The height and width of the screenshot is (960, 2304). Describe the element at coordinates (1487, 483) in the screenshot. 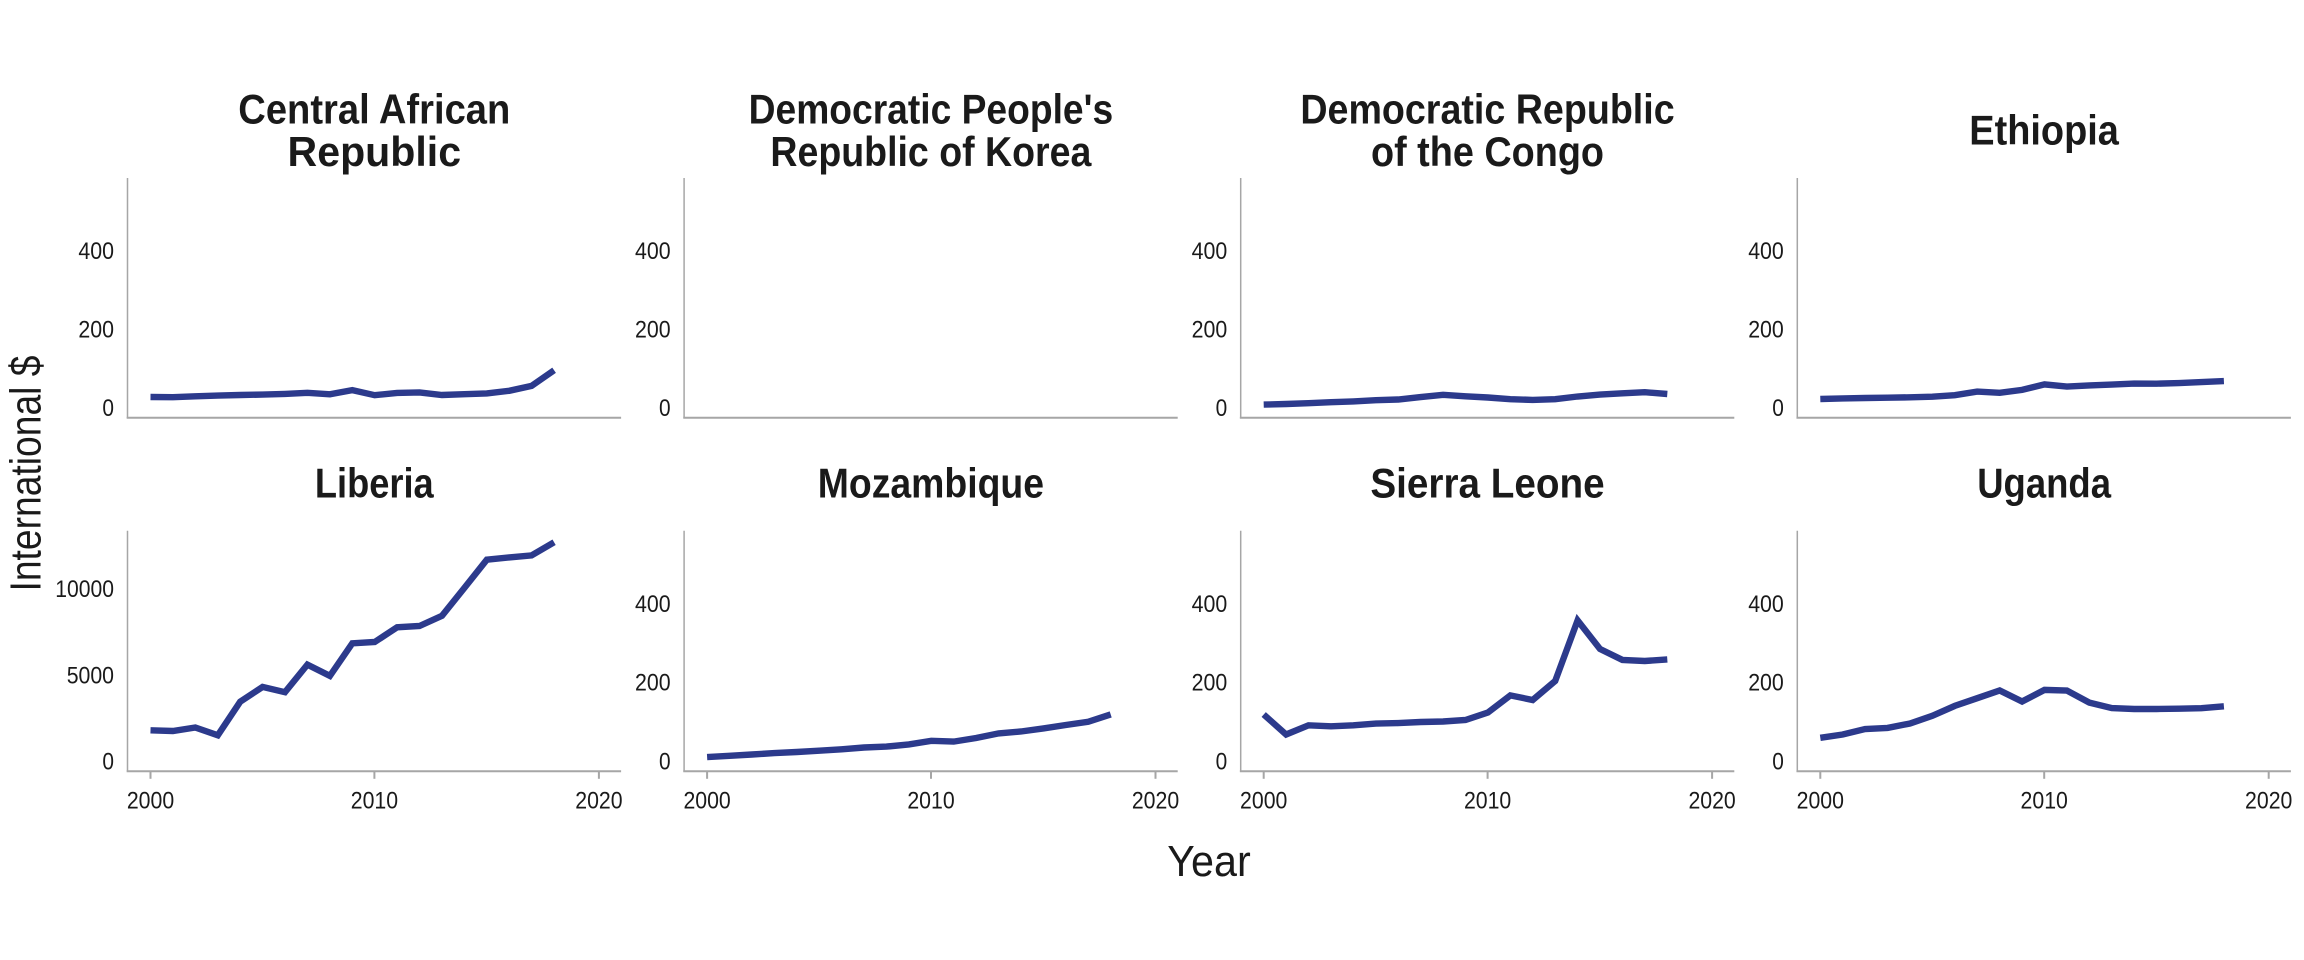

I see `svg-text: Sierra Leone` at that location.